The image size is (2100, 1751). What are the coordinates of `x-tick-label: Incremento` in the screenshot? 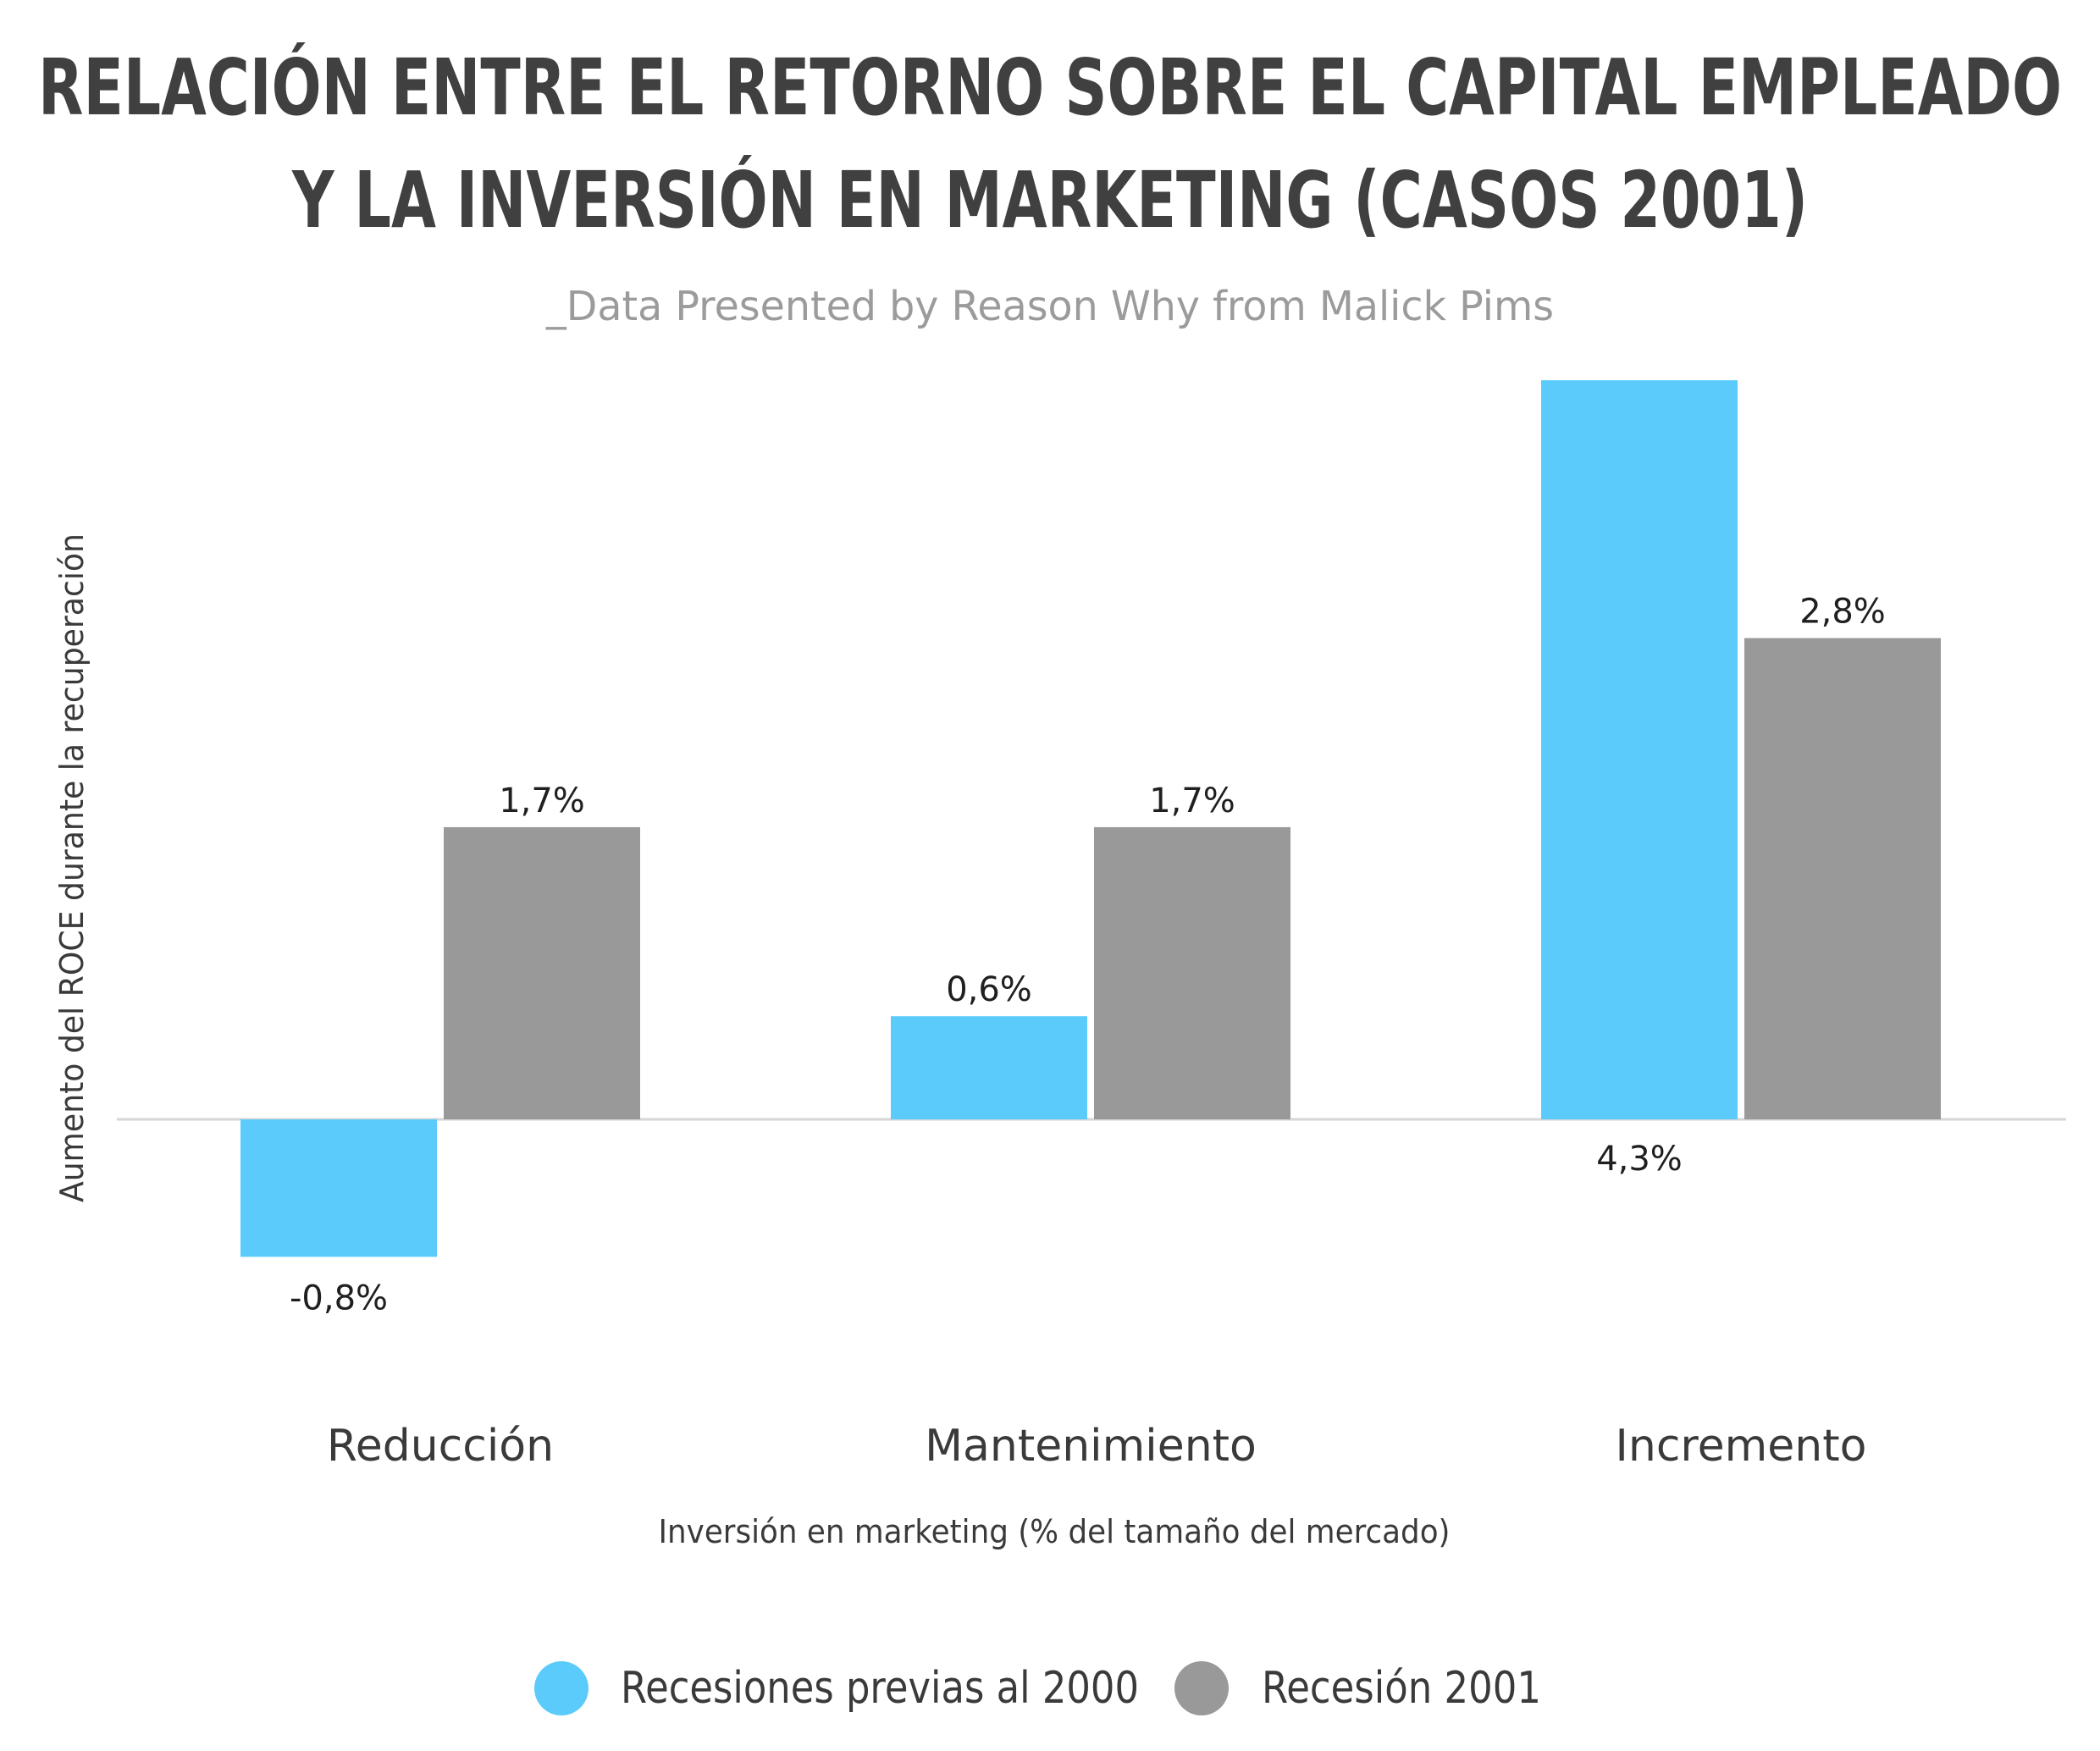 It's located at (1741, 1446).